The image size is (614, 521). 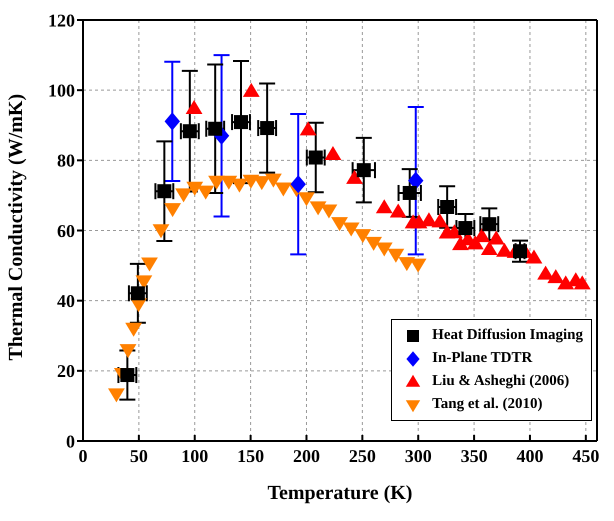 What do you see at coordinates (340, 493) in the screenshot?
I see `x-axis-title: Temperature (K)` at bounding box center [340, 493].